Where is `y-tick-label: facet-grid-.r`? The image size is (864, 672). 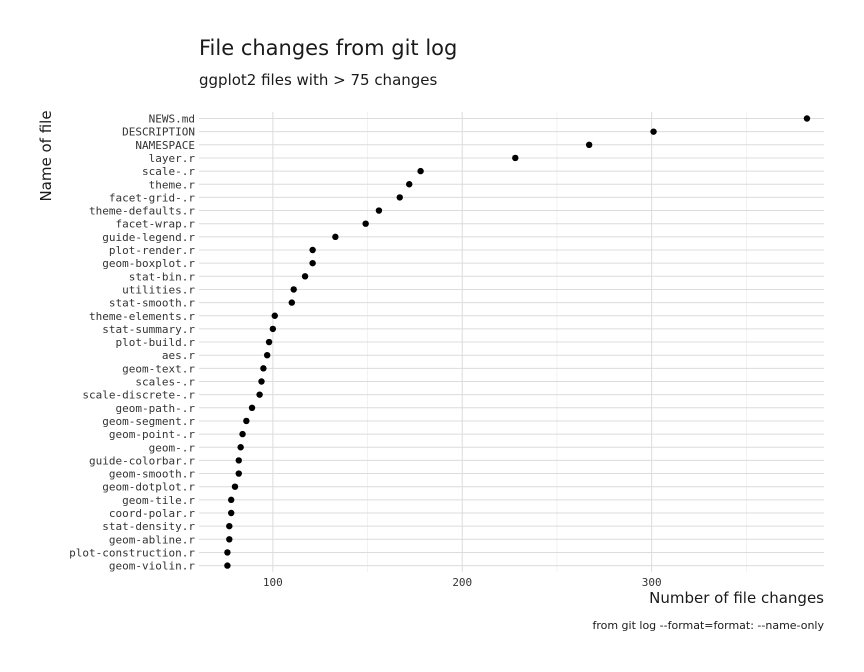
y-tick-label: facet-grid-.r is located at coordinates (152, 197).